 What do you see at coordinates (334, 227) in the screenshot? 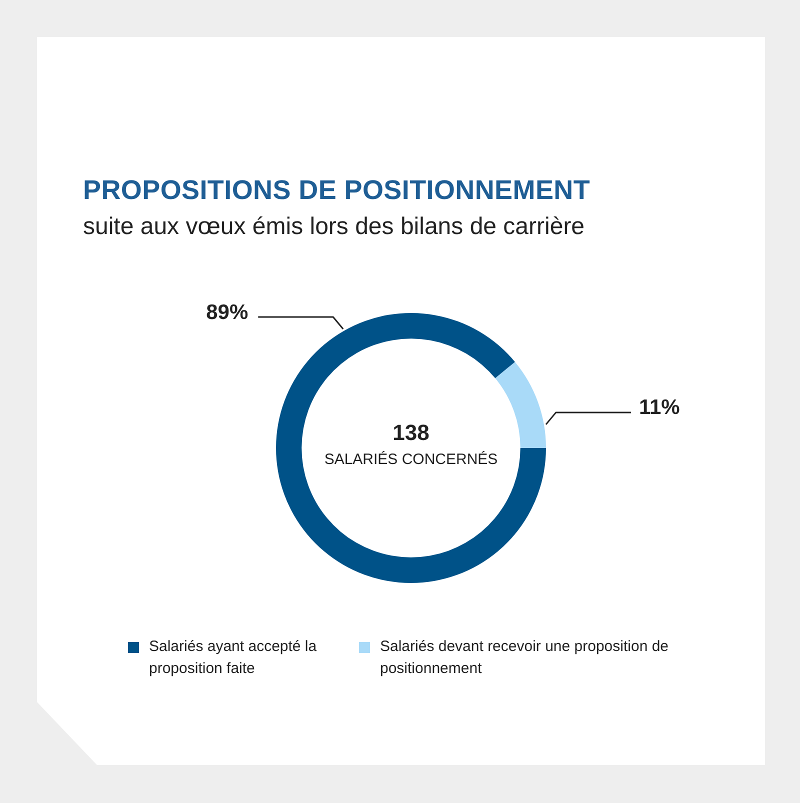
I see `chart-subtitle: suite aux vœux émis lors des bilans de carrière` at bounding box center [334, 227].